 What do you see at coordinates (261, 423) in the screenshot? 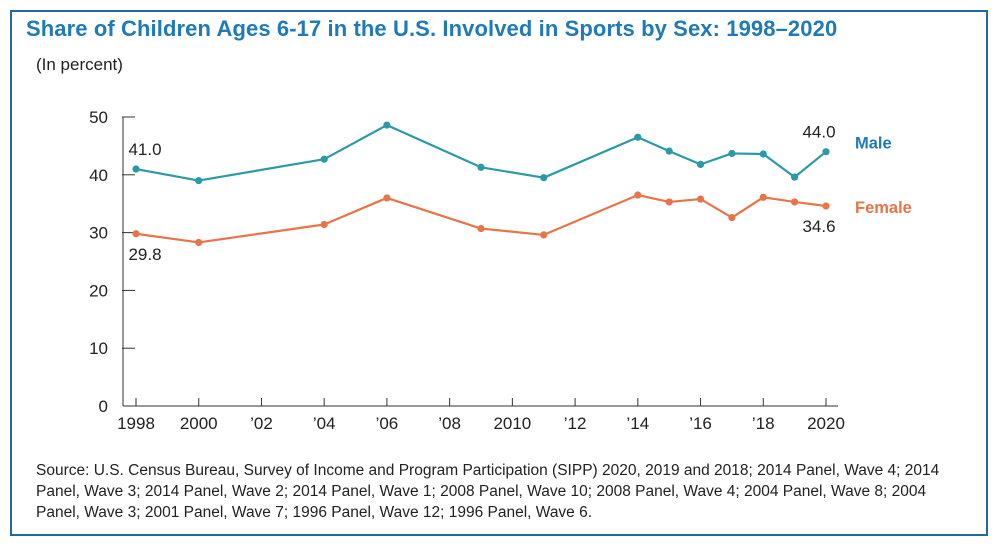
I see `x-tick-label: ’02` at bounding box center [261, 423].